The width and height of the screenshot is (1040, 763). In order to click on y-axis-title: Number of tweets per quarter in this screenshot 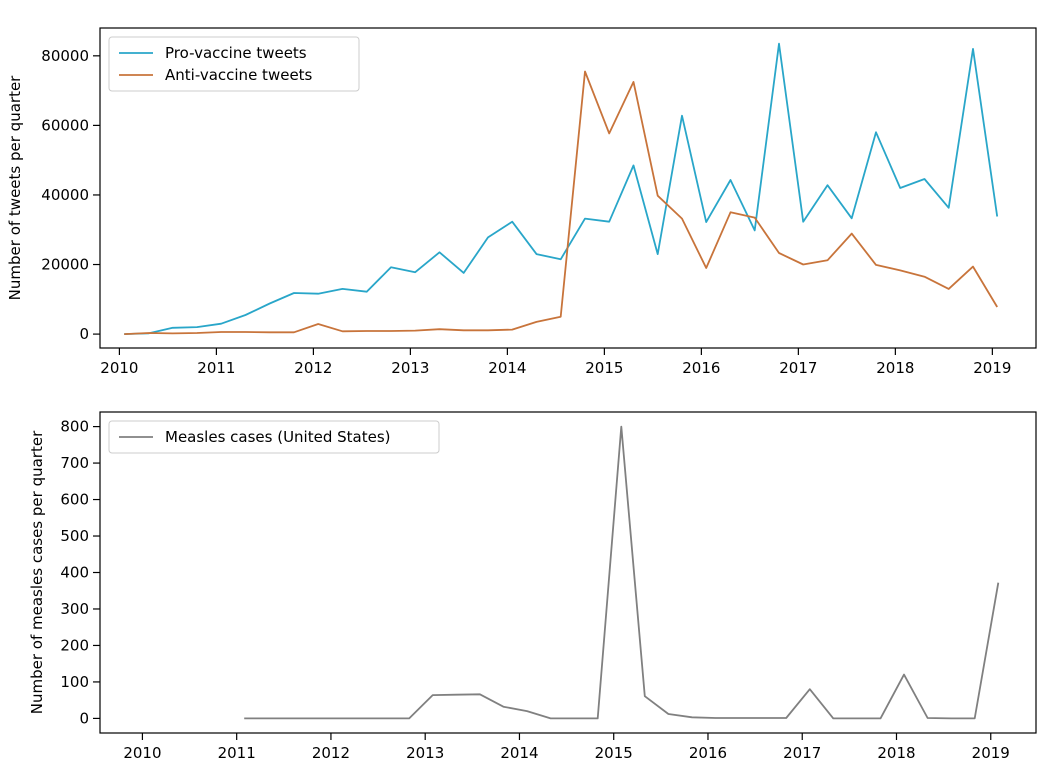, I will do `click(15, 188)`.